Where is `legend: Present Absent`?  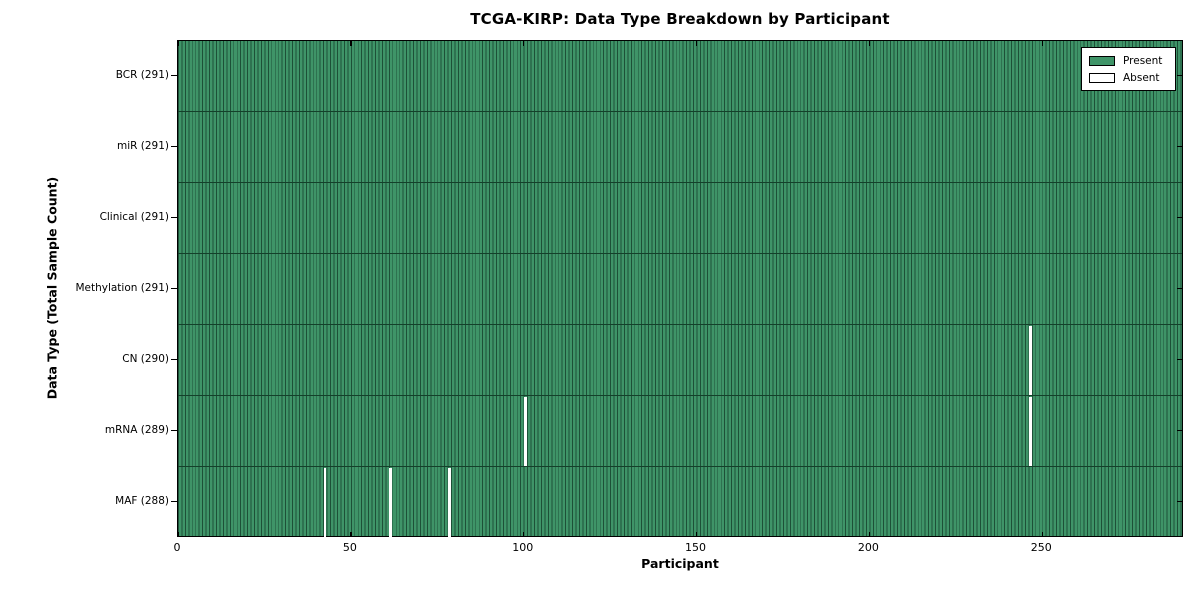
legend: Present Absent is located at coordinates (1128, 69).